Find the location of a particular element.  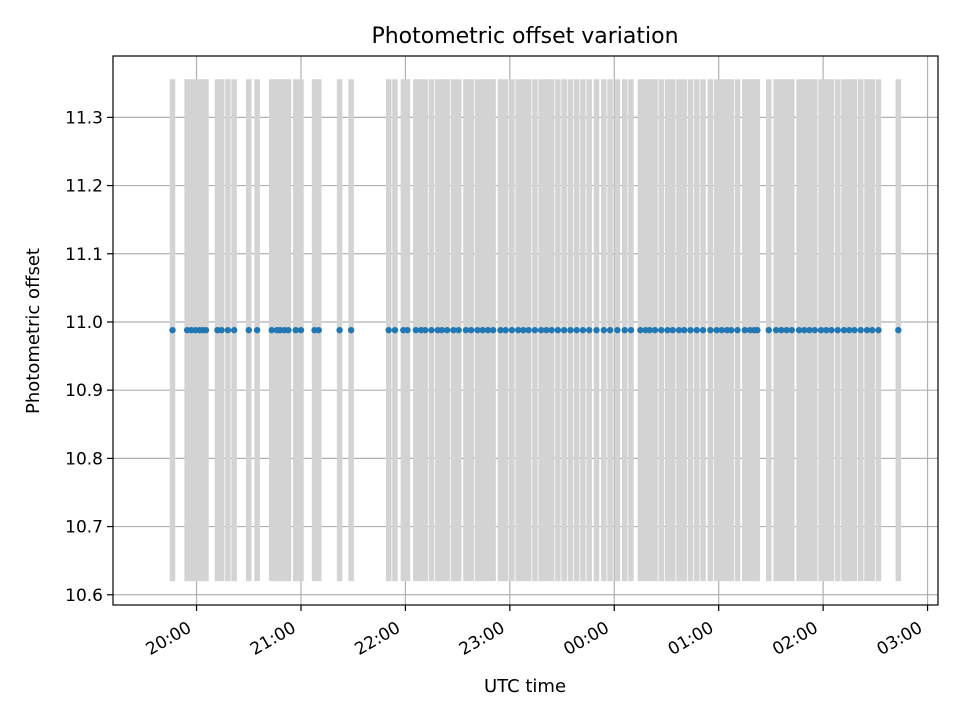

y-tick-label: 11.0 is located at coordinates (84, 323).